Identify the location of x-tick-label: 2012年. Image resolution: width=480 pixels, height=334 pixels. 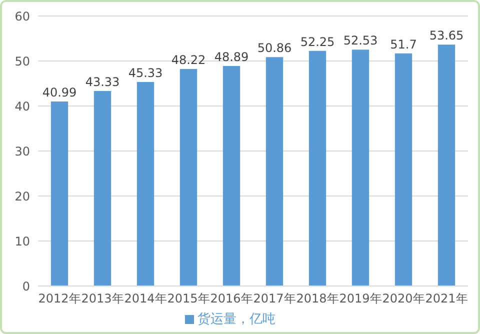
(59, 299).